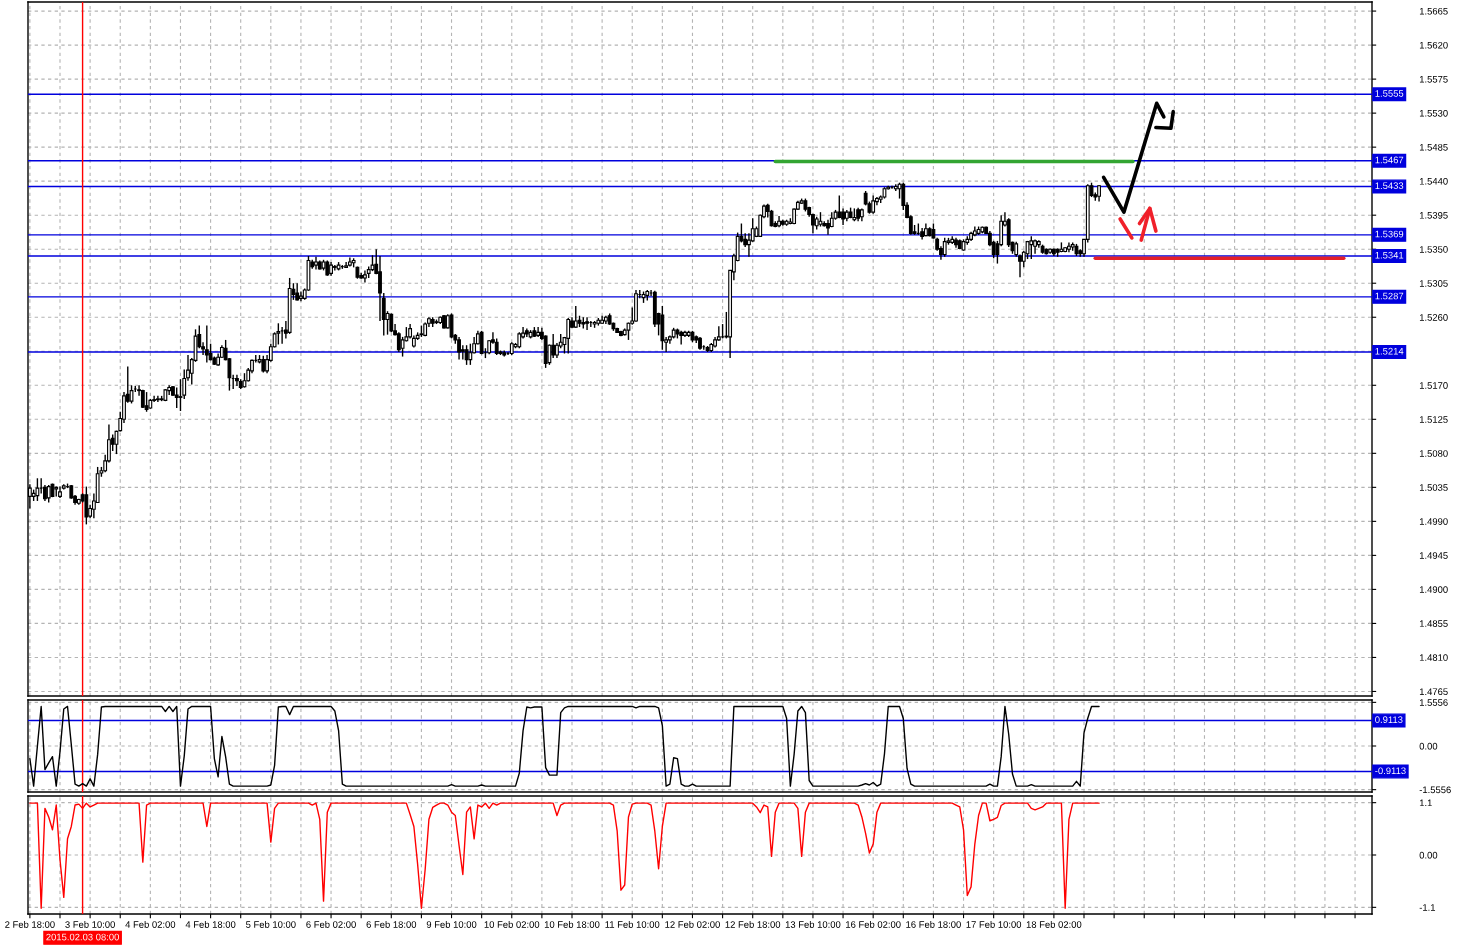 This screenshot has height=951, width=1467. I want to click on y-tick-label: 1.4855, so click(1433, 623).